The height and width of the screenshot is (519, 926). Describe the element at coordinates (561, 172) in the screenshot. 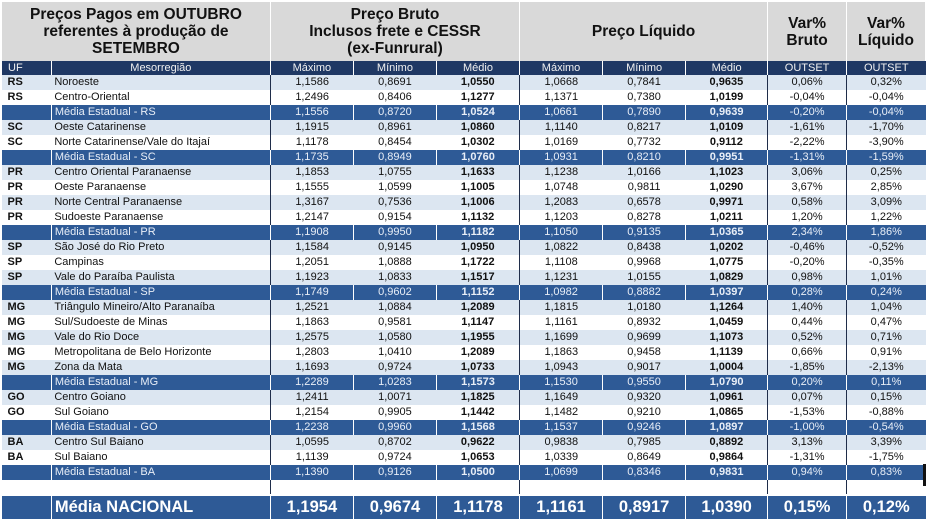

I see `cell-liquido-maximo: 1,1238` at that location.